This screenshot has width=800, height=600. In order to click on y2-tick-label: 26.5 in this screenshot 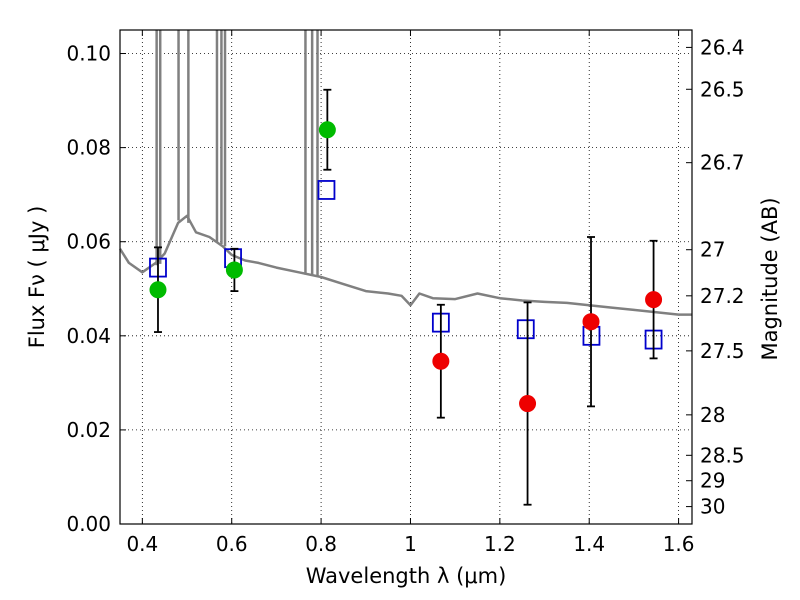, I will do `click(722, 89)`.